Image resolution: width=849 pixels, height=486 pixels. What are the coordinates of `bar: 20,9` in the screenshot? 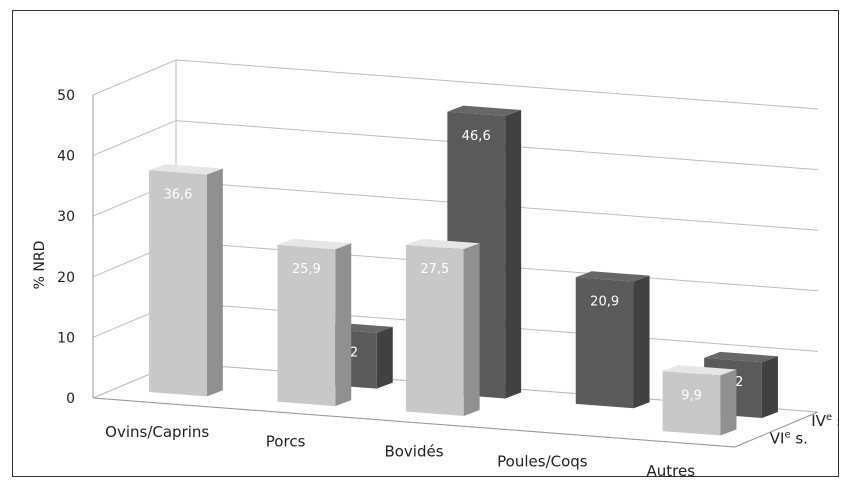 It's located at (612, 340).